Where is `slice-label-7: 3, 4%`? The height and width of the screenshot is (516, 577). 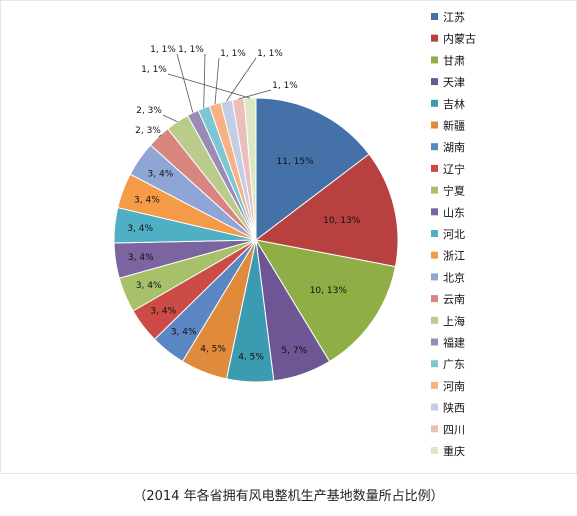
slice-label-7: 3, 4% is located at coordinates (184, 332).